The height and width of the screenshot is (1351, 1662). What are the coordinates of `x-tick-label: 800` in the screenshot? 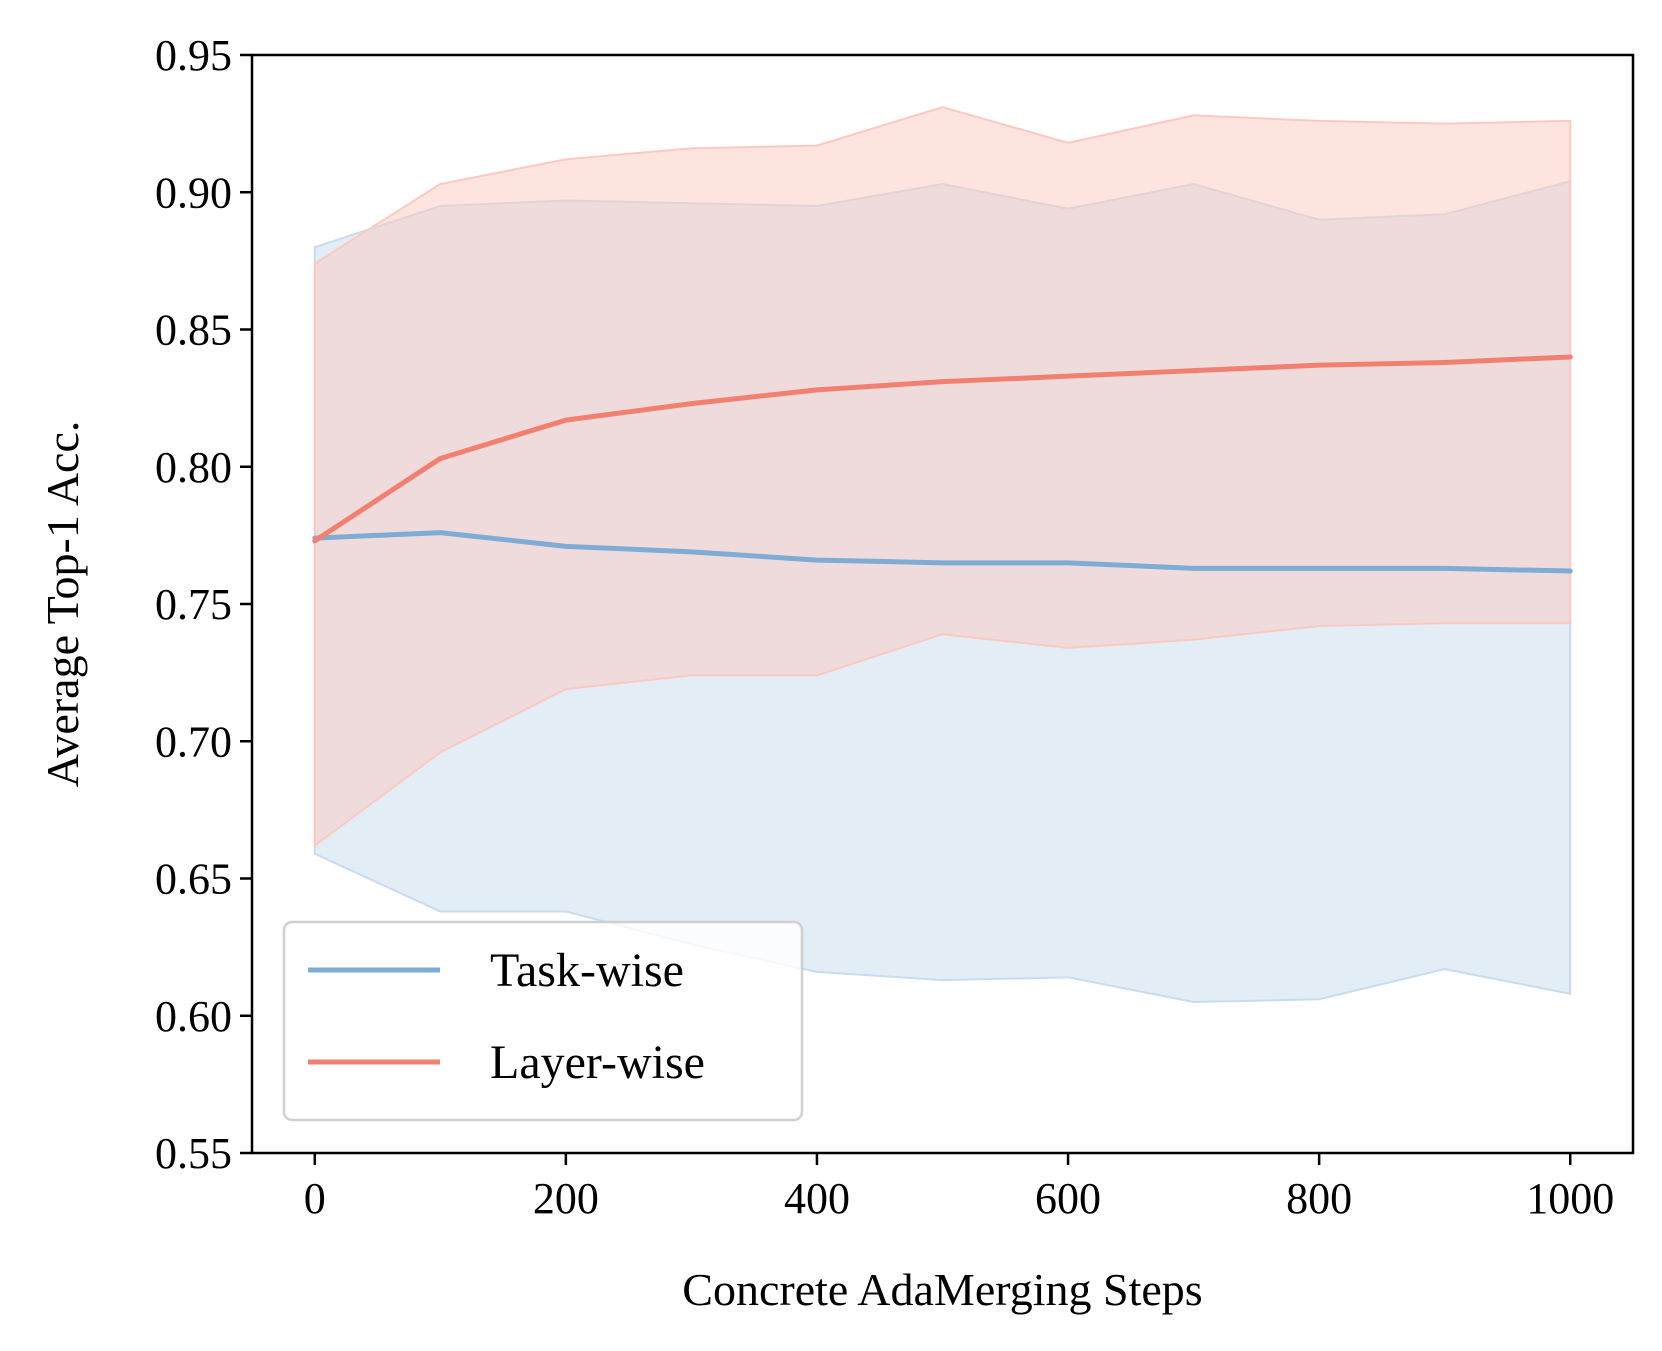 It's located at (1319, 1198).